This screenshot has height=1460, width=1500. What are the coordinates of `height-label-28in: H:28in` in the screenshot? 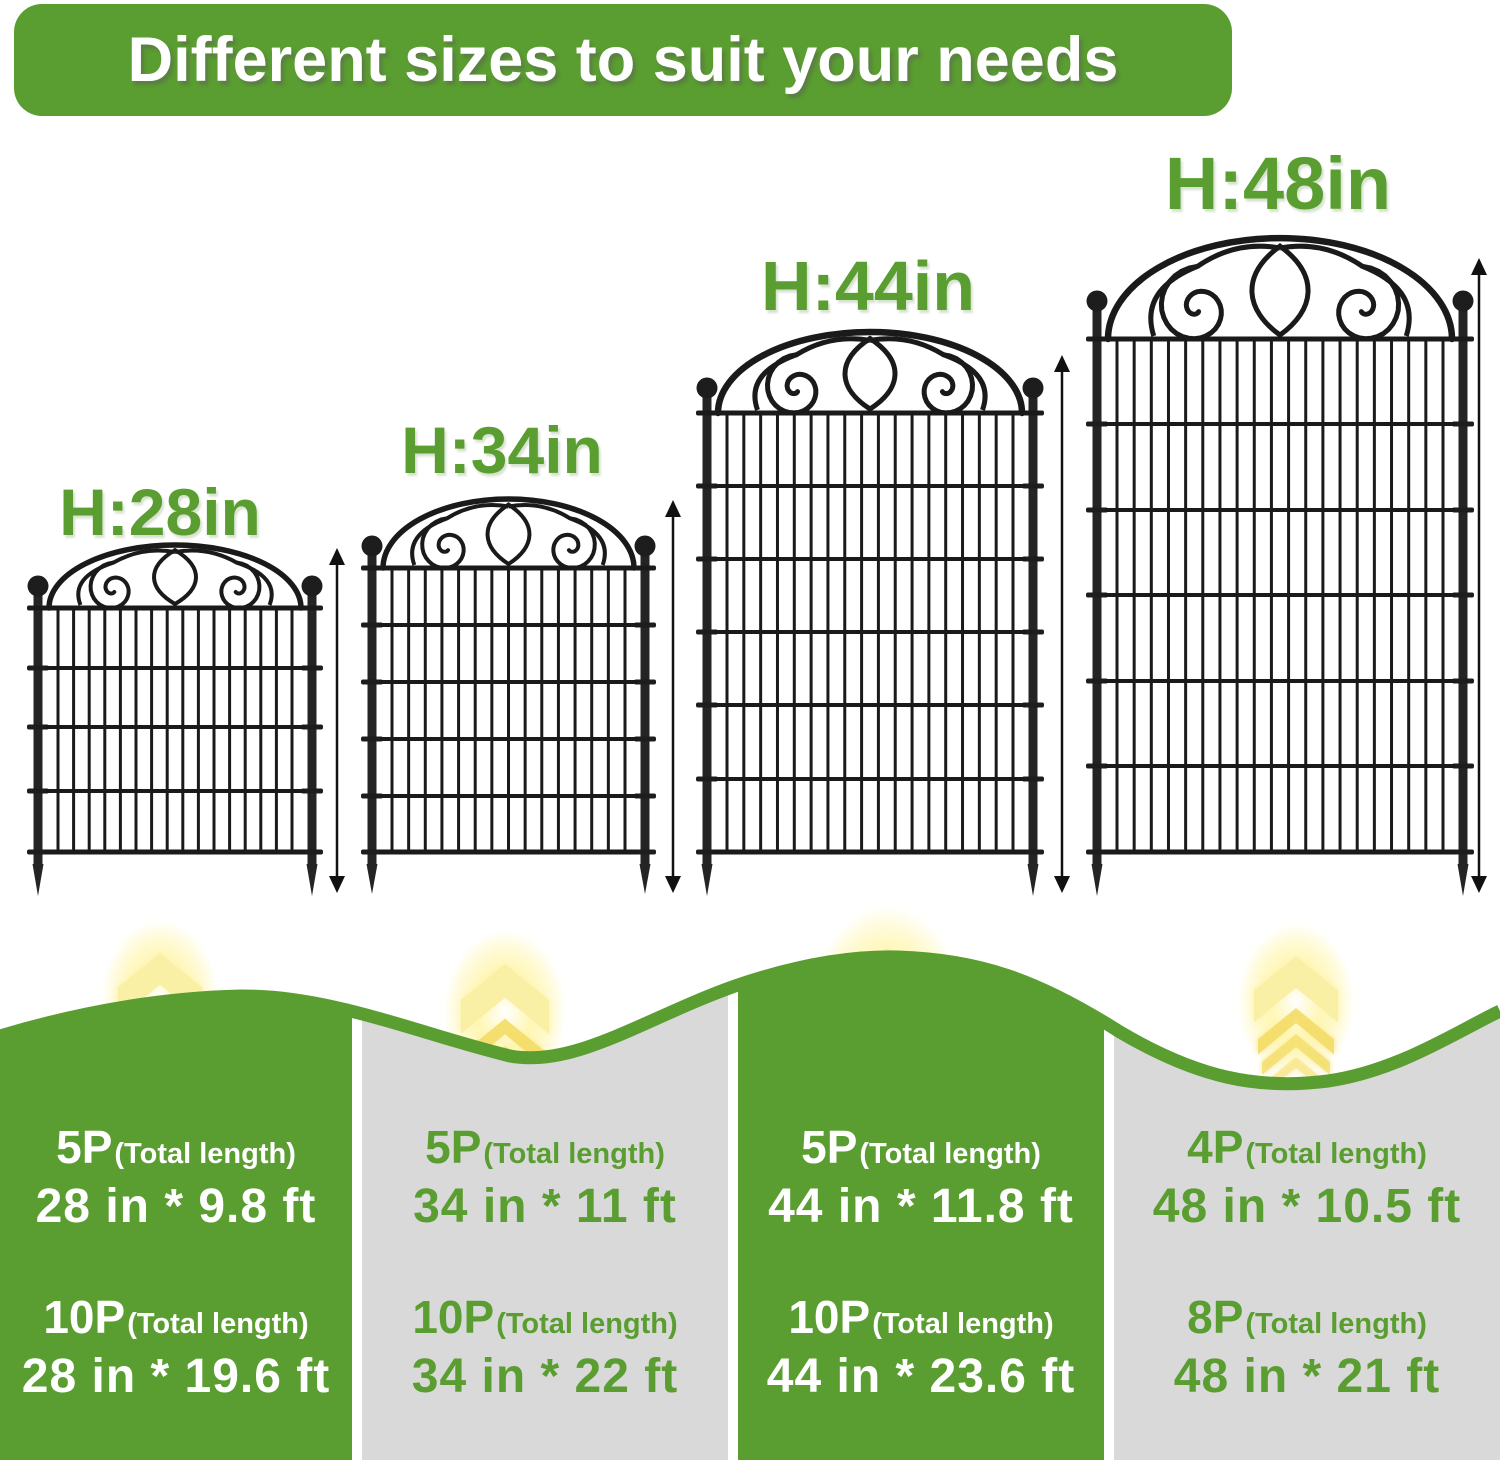 It's located at (160, 512).